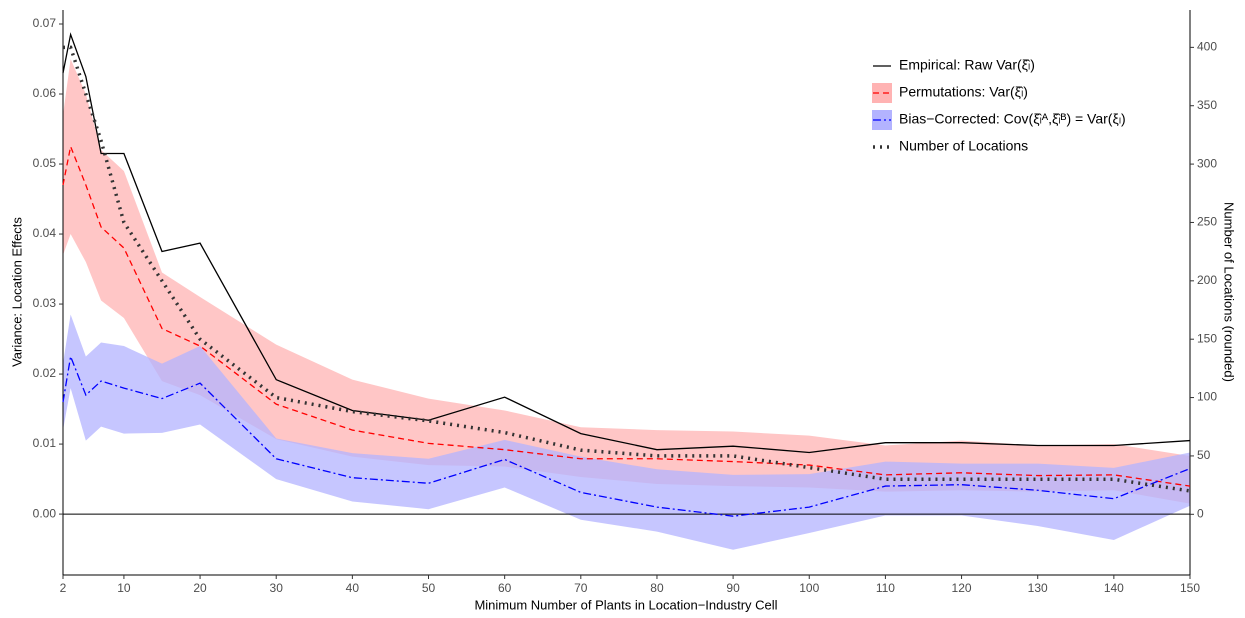  I want to click on y-tick-label: 0.06, so click(45, 93).